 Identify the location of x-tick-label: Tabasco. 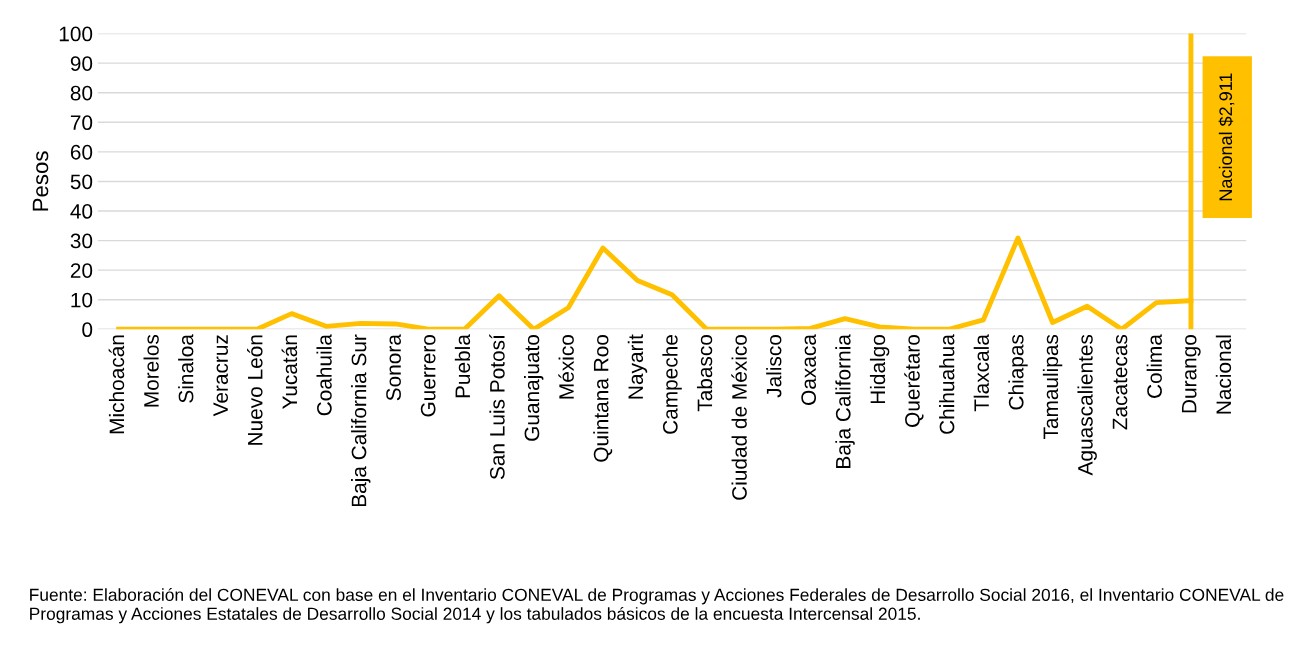
(704, 373).